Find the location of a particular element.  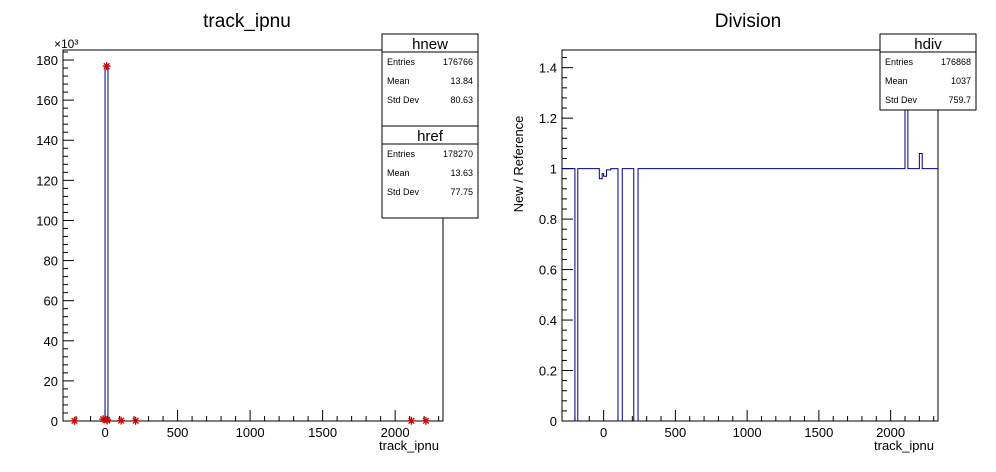

stats-row-value: 77.75 is located at coordinates (461, 192).